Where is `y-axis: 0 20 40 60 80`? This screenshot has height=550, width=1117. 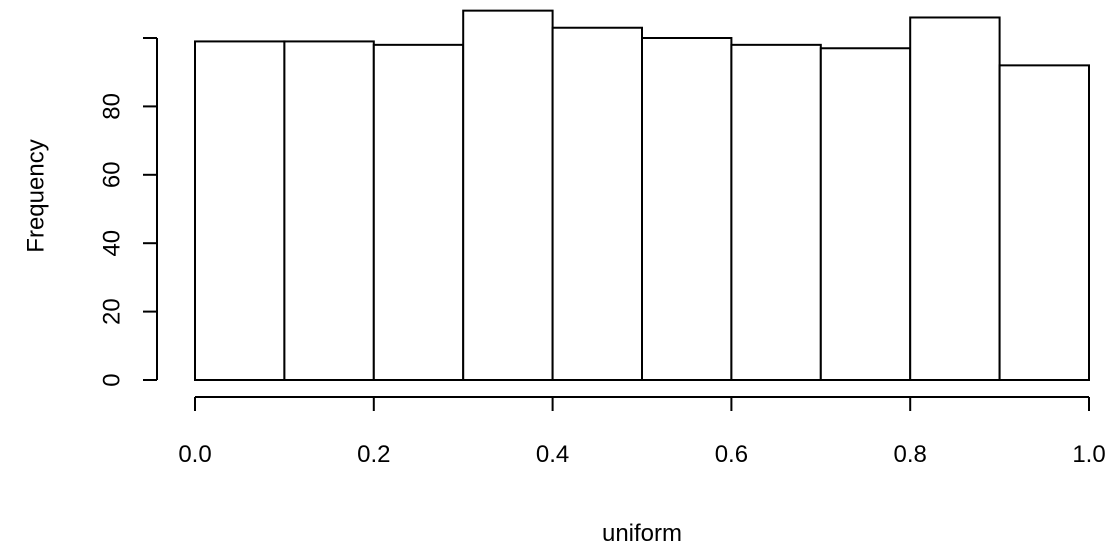 y-axis: 0 20 40 60 80 is located at coordinates (128, 212).